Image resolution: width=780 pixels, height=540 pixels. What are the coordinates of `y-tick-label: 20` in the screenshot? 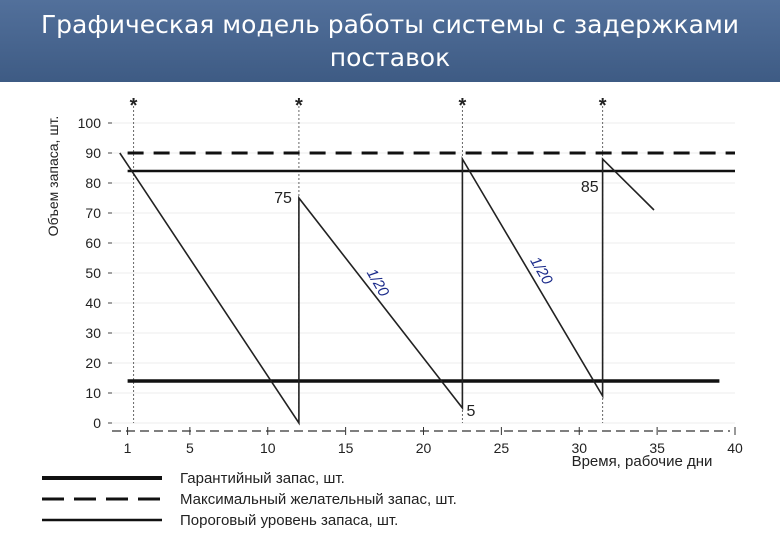 It's located at (93, 363).